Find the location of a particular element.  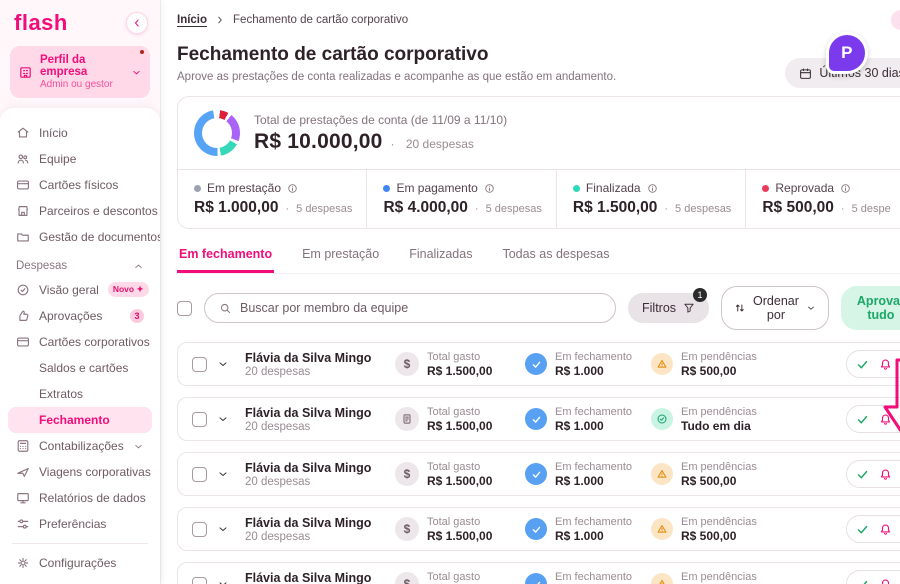

sidebar-subitem-extratos: Extratos is located at coordinates (61, 394).